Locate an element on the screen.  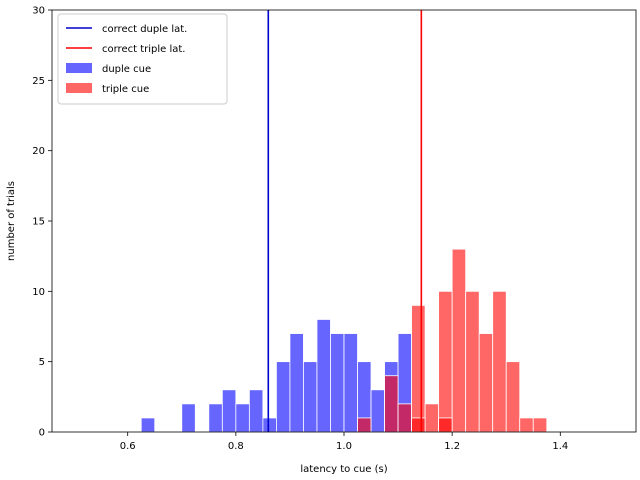
y-tick-label: 10 is located at coordinates (38, 292).